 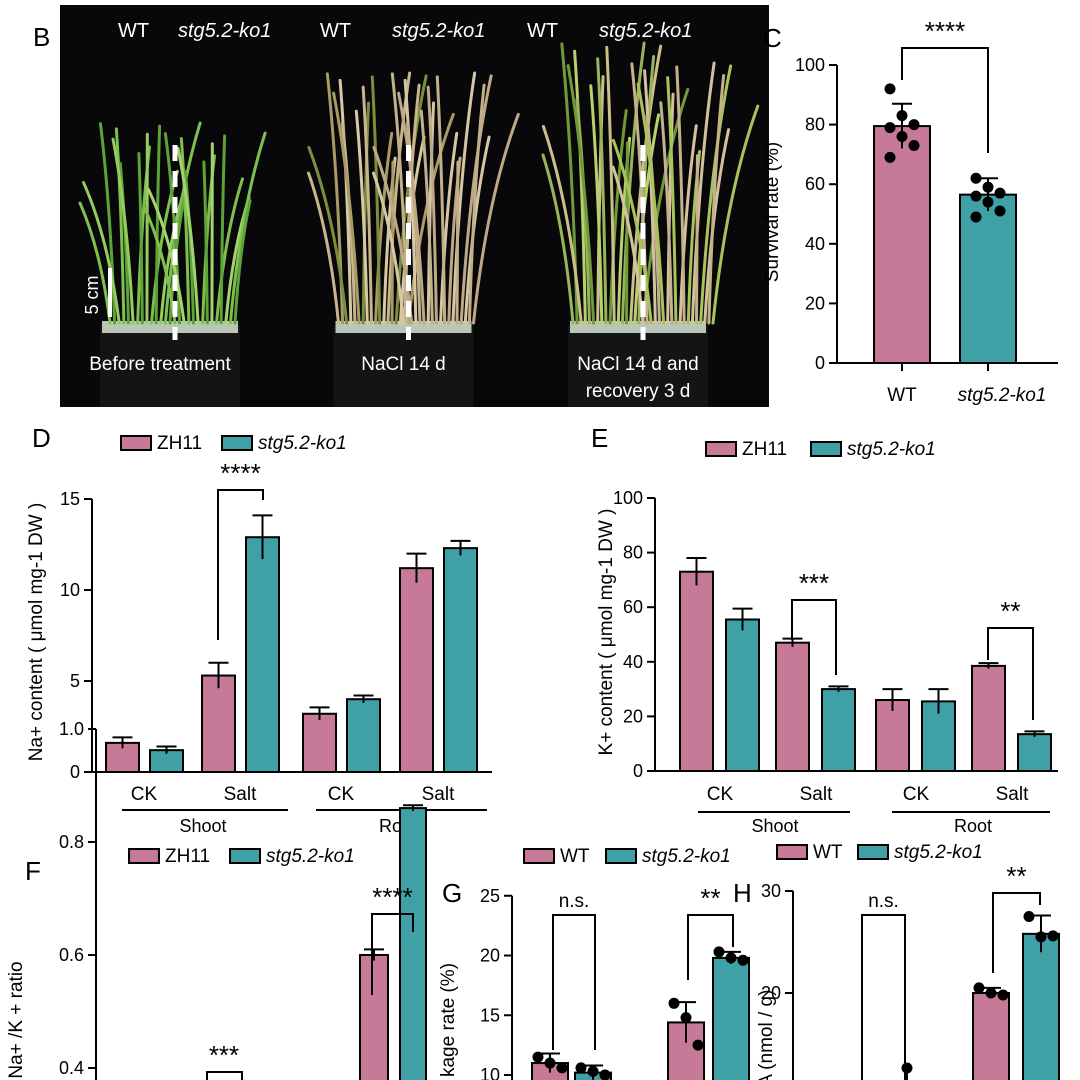 I want to click on pot, so click(x=403, y=366).